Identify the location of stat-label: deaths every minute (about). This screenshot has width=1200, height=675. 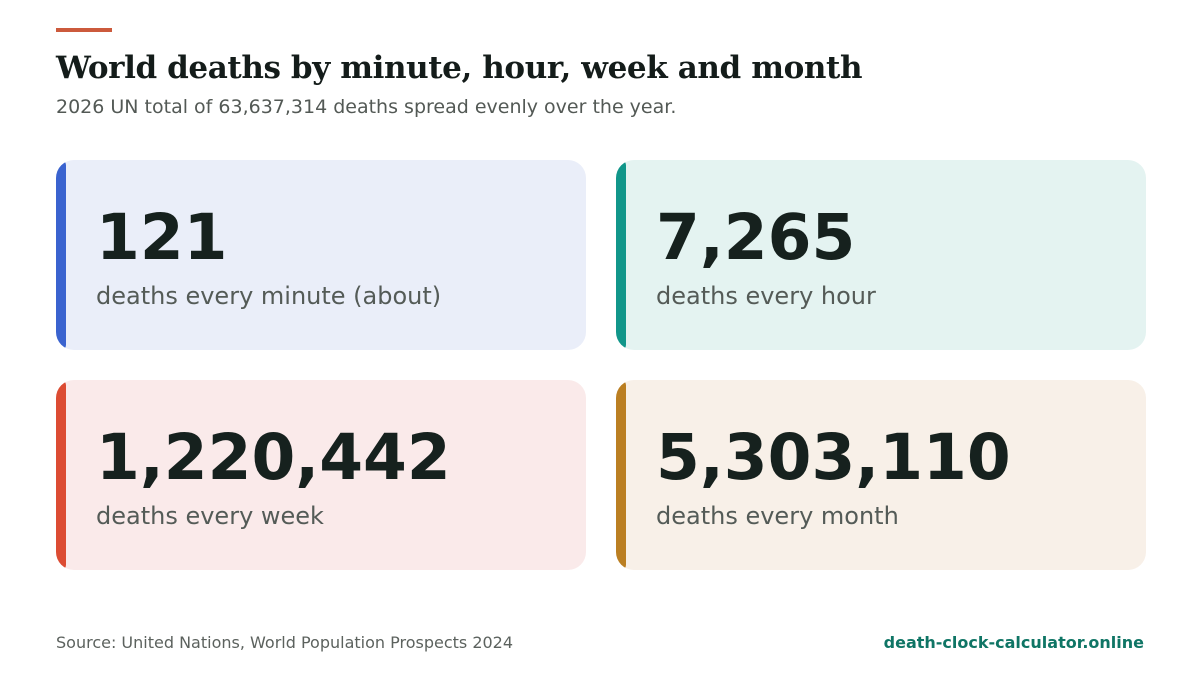
(269, 296).